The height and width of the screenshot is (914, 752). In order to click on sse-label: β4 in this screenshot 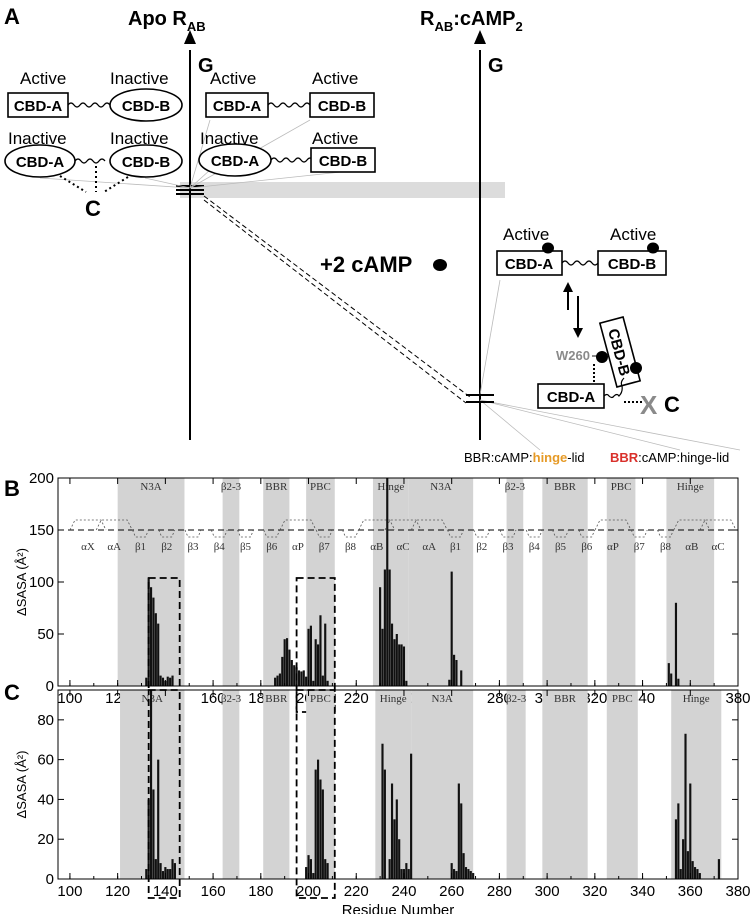, I will do `click(220, 547)`.